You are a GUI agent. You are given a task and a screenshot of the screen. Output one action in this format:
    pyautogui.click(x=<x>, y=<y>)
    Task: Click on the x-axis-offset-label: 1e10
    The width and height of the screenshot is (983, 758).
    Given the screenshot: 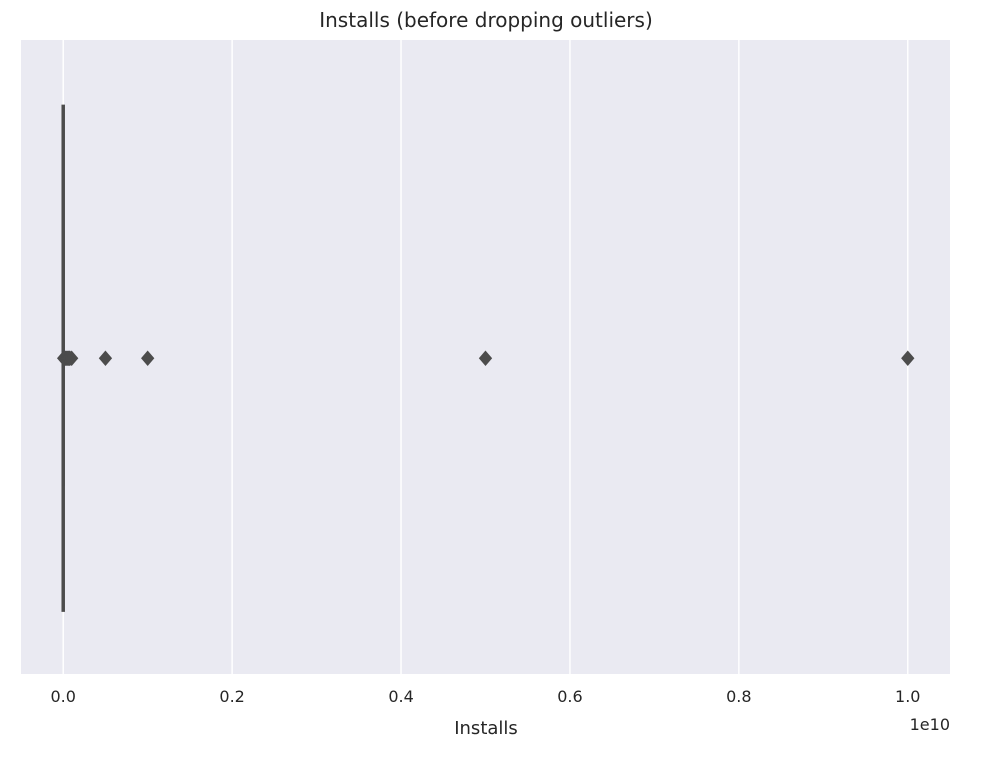 What is the action you would take?
    pyautogui.click(x=930, y=724)
    